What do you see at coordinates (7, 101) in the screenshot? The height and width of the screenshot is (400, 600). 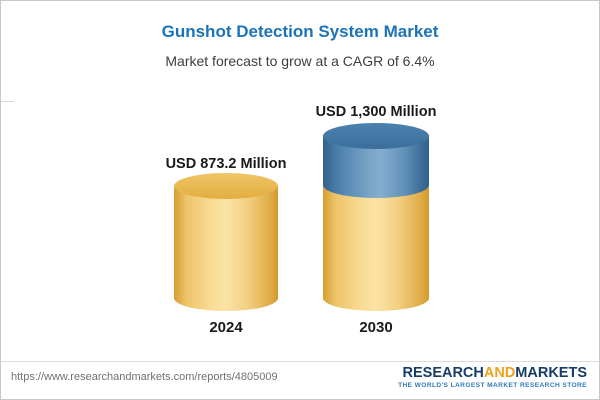 I see `axis-tick` at bounding box center [7, 101].